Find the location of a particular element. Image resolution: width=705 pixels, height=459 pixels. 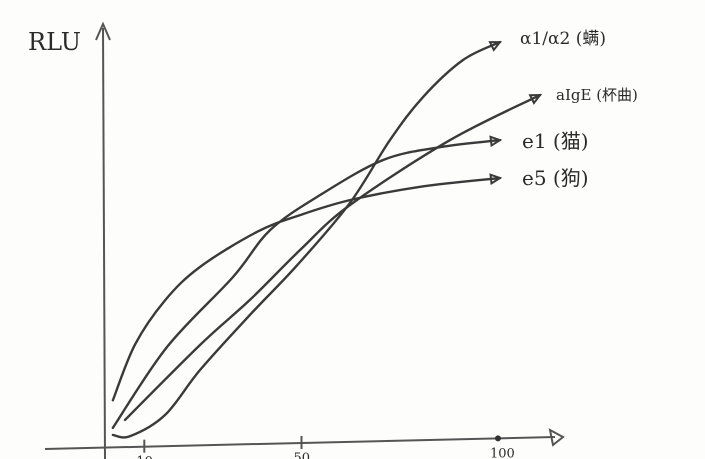

x-tick-label: 100 is located at coordinates (502, 452).